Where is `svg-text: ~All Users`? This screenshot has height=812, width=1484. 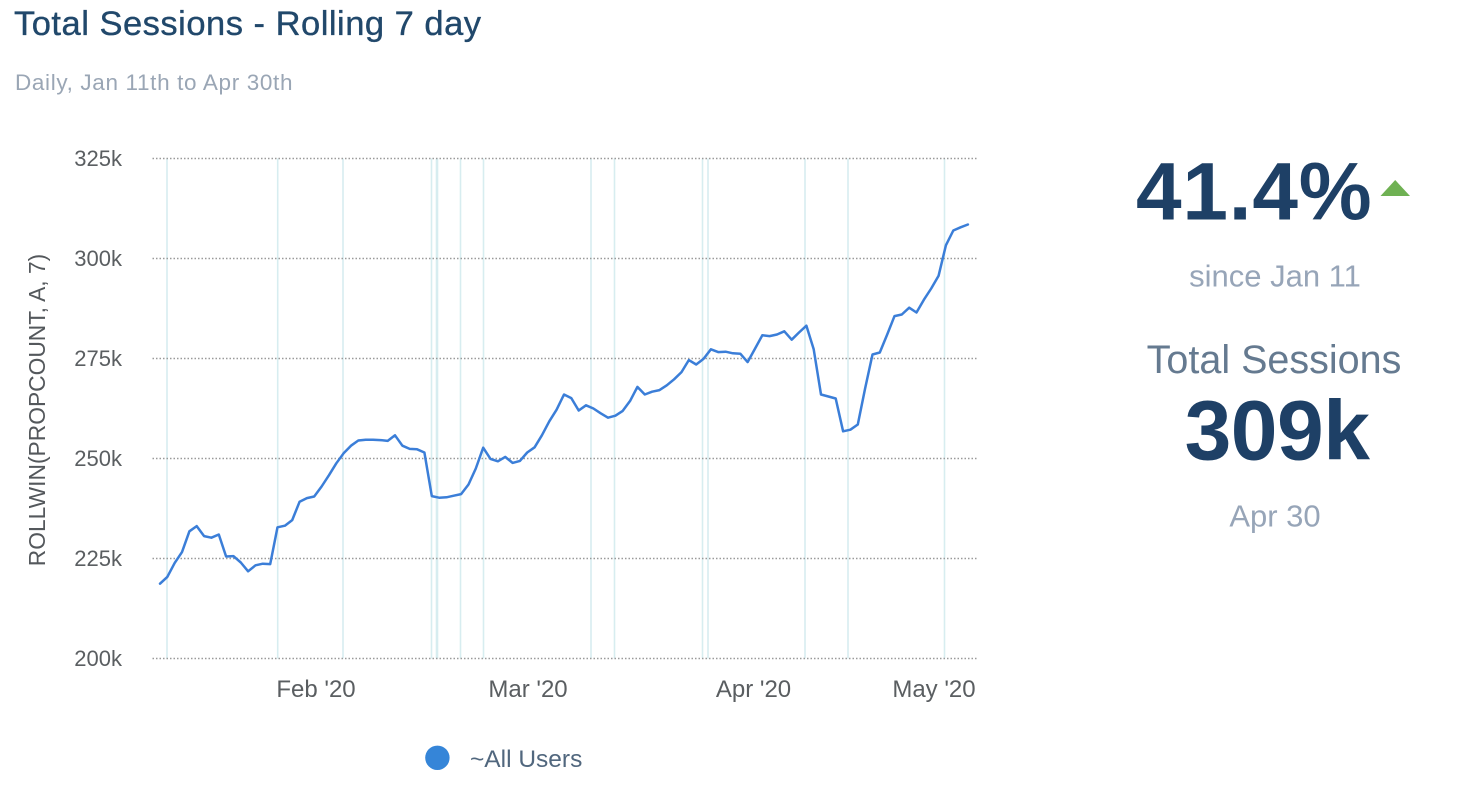 svg-text: ~All Users is located at coordinates (526, 759).